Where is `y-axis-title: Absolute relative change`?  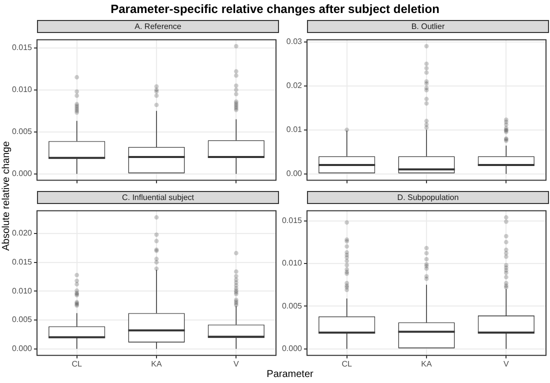 y-axis-title: Absolute relative change is located at coordinates (6, 196).